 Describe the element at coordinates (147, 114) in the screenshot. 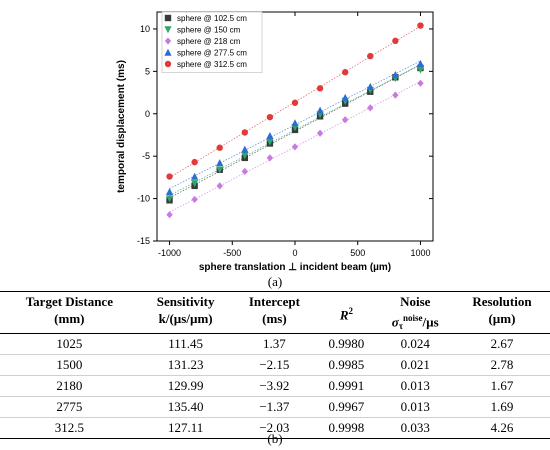

I see `y-tick-label: 0` at that location.